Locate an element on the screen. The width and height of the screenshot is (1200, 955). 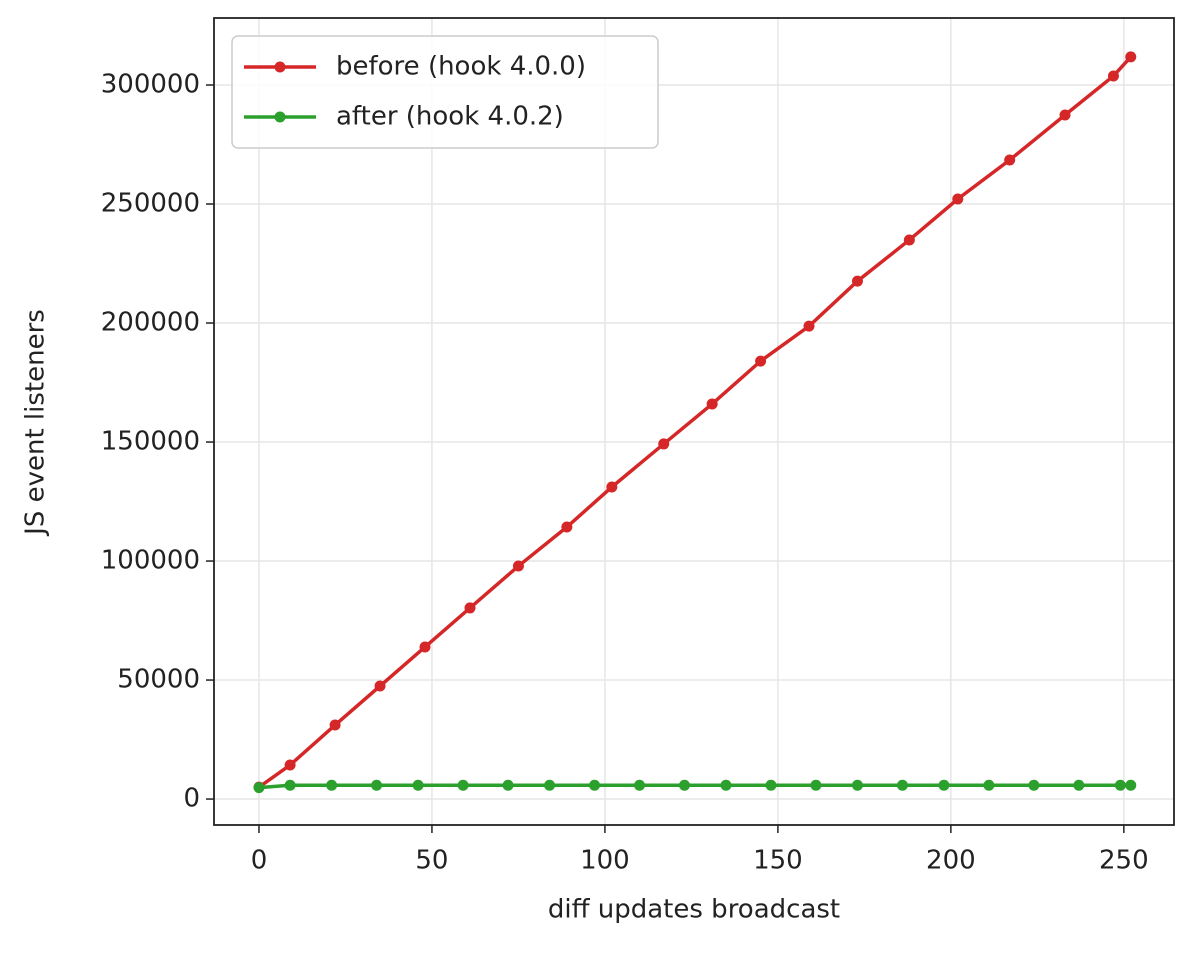
legend-box is located at coordinates (445, 92).